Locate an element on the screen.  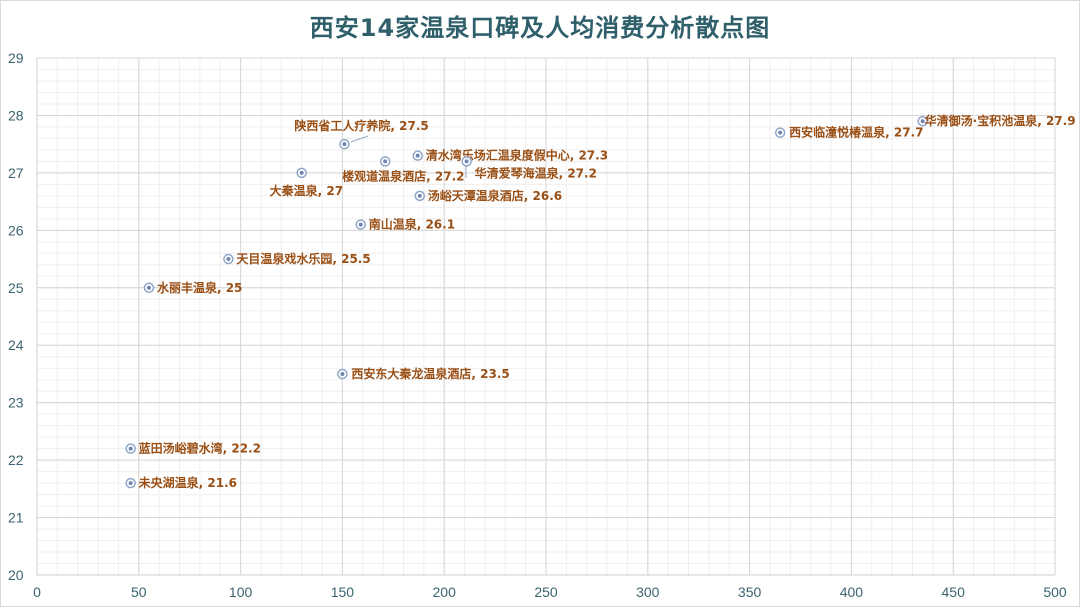
data-label: 水丽丰温泉, 25 is located at coordinates (199, 287).